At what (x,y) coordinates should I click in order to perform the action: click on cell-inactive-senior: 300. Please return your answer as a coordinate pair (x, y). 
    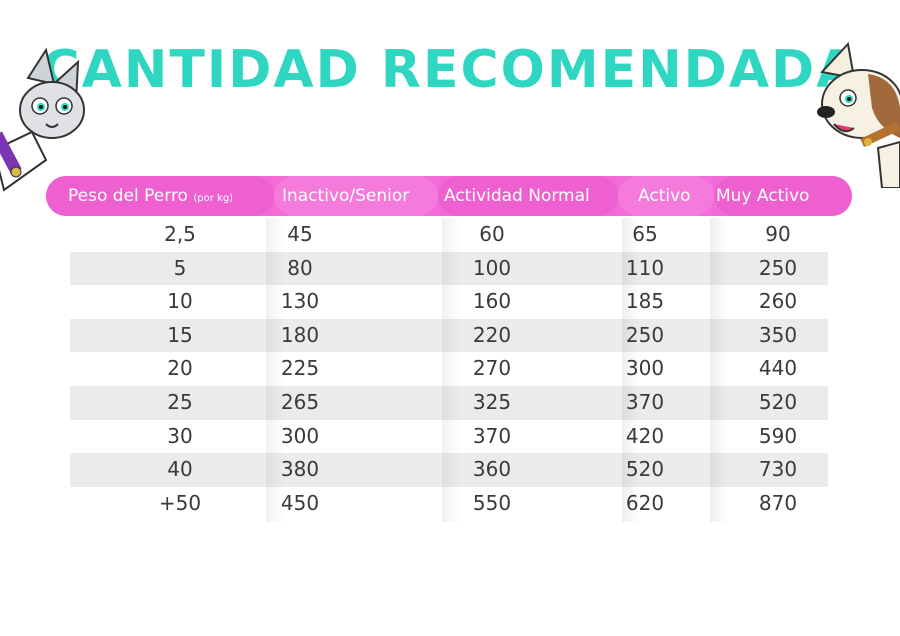
    Looking at the image, I should click on (300, 435).